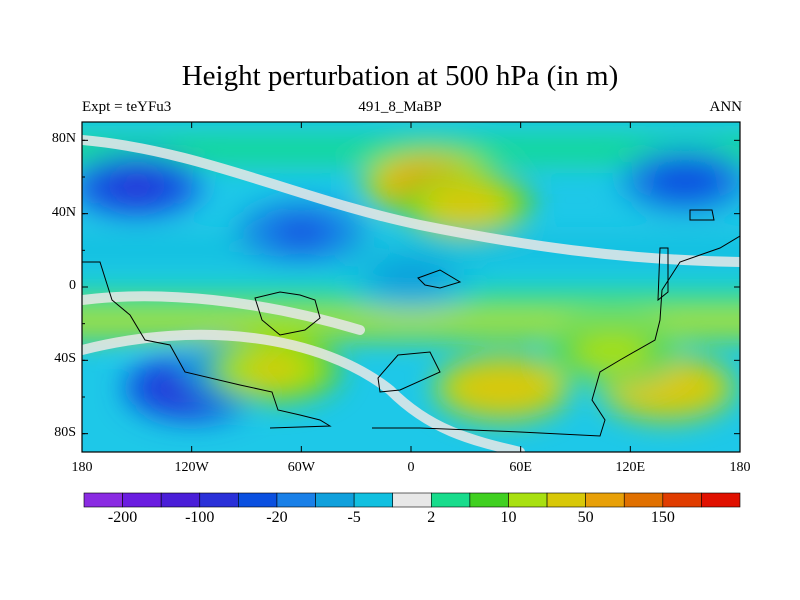 Image resolution: width=800 pixels, height=600 pixels. What do you see at coordinates (662, 517) in the screenshot?
I see `colorbar-label: 150` at bounding box center [662, 517].